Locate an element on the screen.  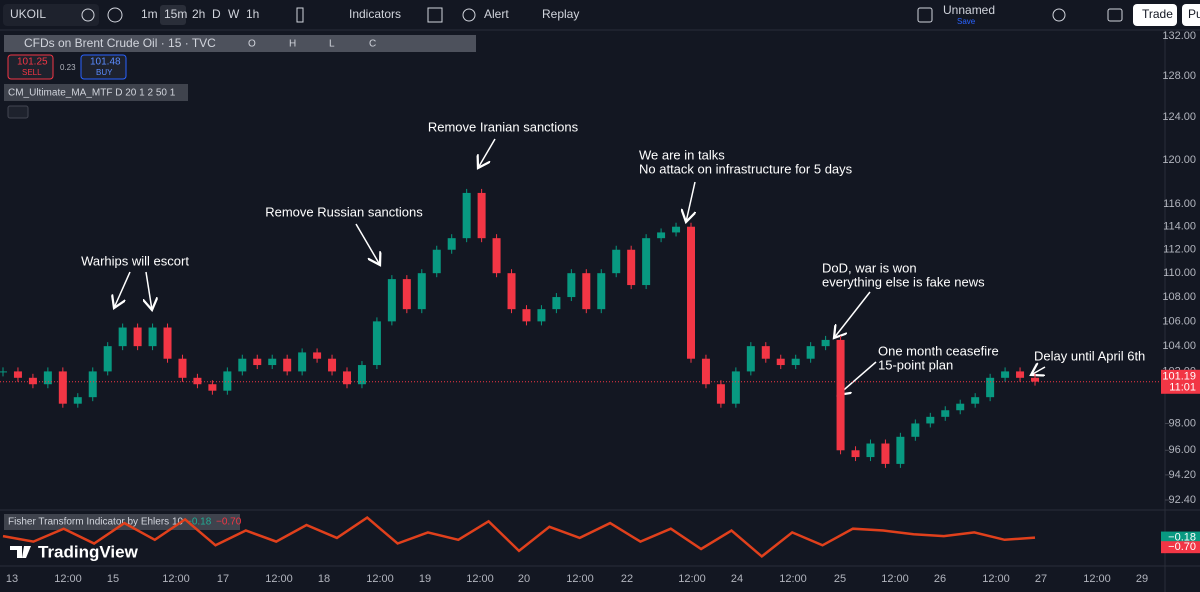
chart-type is located at coordinates (300, 15).